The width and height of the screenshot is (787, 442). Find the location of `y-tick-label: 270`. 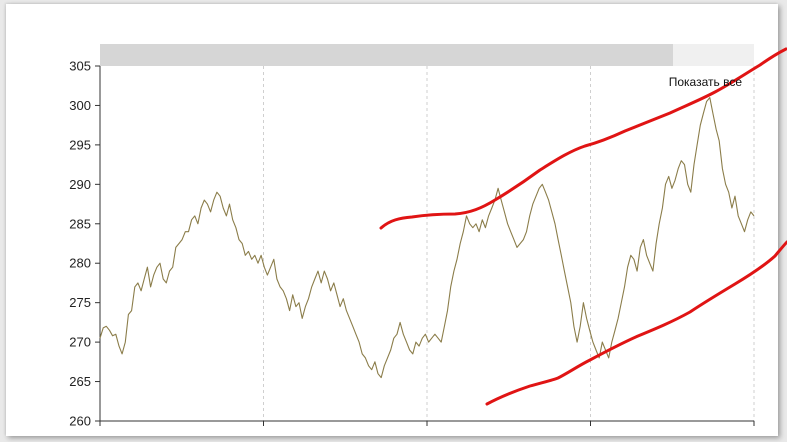

y-tick-label: 270 is located at coordinates (80, 342).